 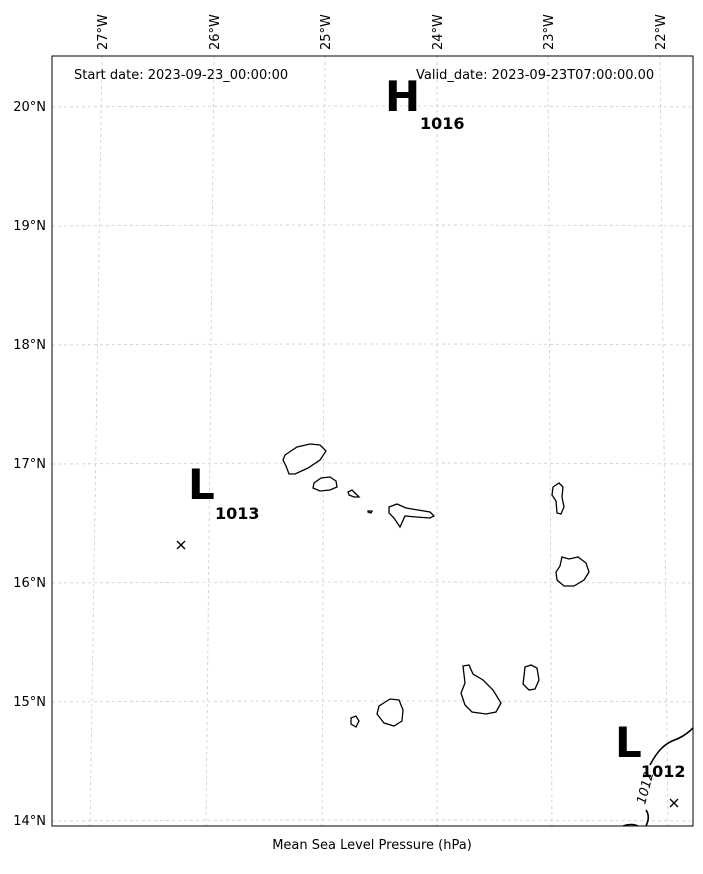 I want to click on high-letter: H, so click(x=402, y=96).